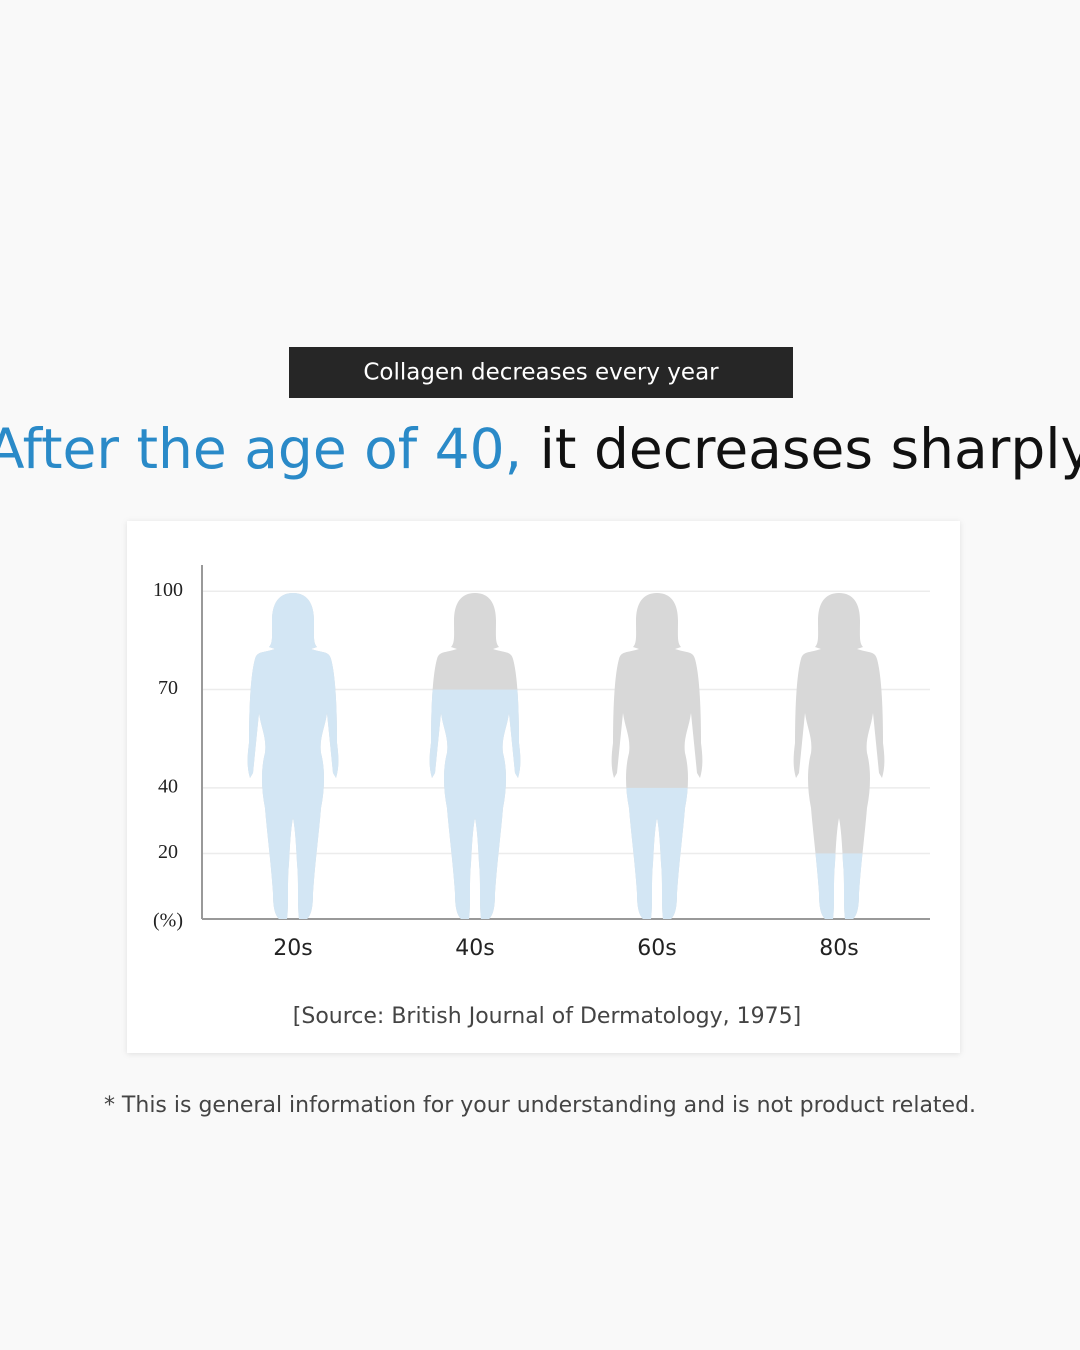 The height and width of the screenshot is (1350, 1080). What do you see at coordinates (168, 786) in the screenshot?
I see `y-tick-label: 40` at bounding box center [168, 786].